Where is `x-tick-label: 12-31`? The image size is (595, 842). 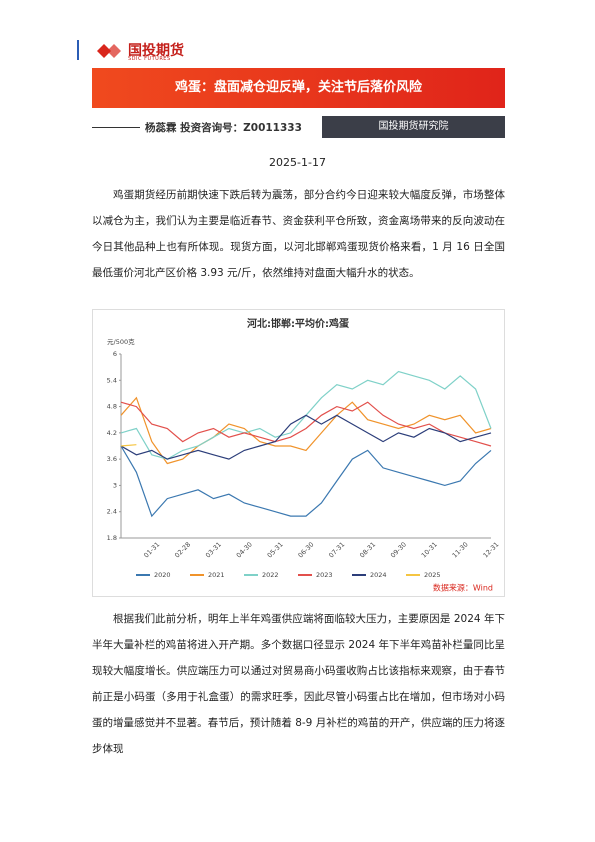
x-tick-label: 12-31 is located at coordinates (490, 549).